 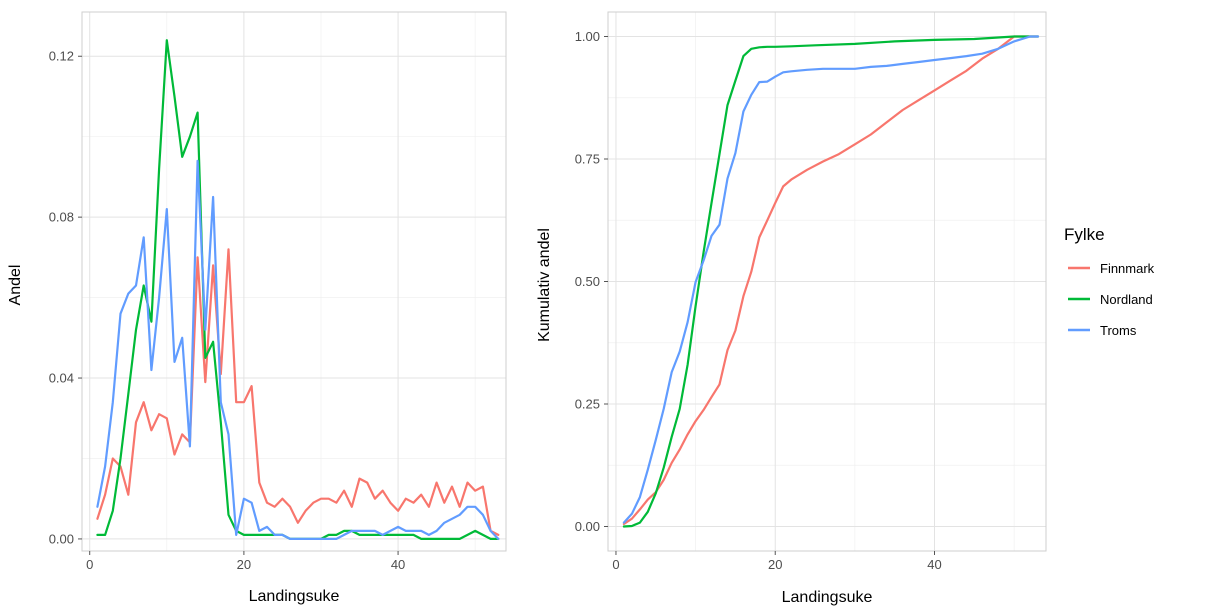 What do you see at coordinates (1084, 234) in the screenshot?
I see `legend-title: Fylke` at bounding box center [1084, 234].